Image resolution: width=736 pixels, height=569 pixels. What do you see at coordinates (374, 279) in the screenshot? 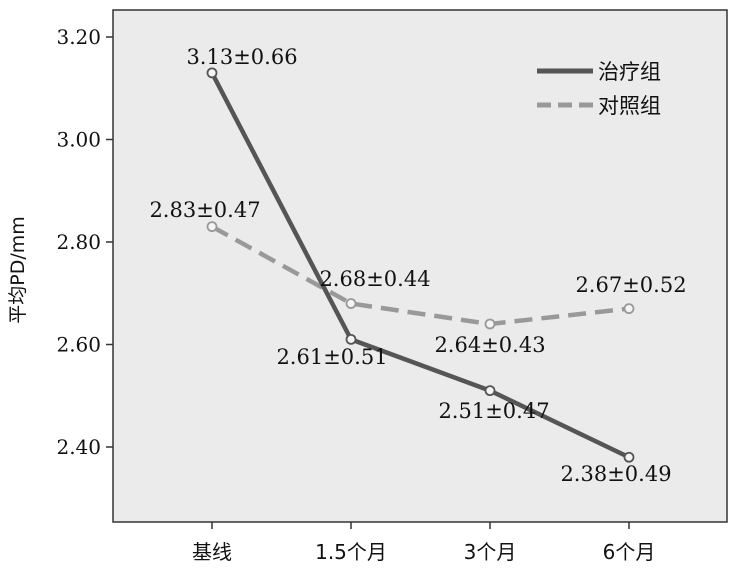
I see `data-label: 2.68±0.44` at bounding box center [374, 279].